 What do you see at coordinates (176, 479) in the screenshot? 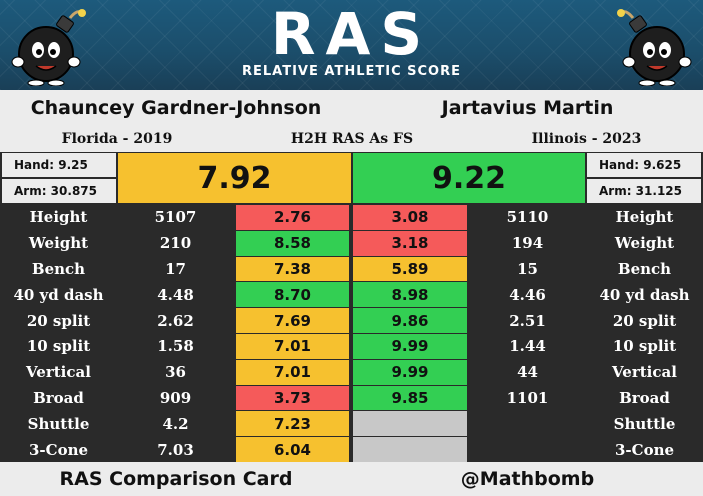
I see `footer-title: RAS Comparison Card` at bounding box center [176, 479].